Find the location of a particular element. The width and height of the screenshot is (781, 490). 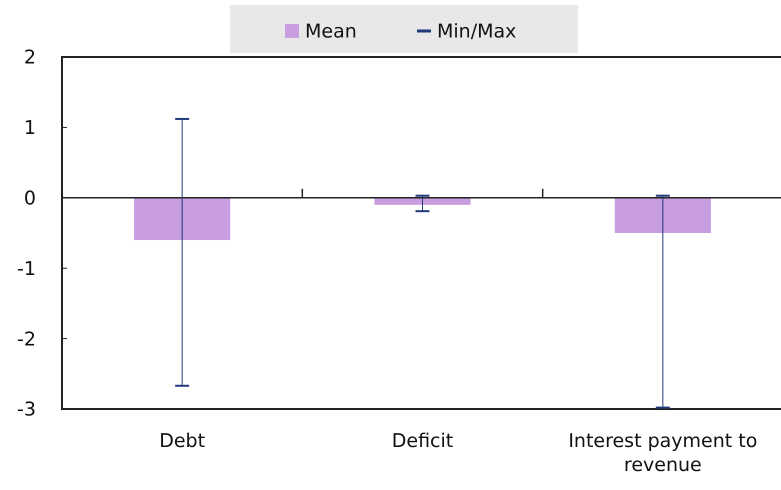

y-tick-label: 1 is located at coordinates (30, 128).